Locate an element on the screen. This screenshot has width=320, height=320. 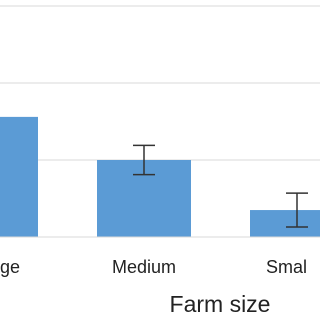
x-axis-title: Farm size is located at coordinates (220, 304).